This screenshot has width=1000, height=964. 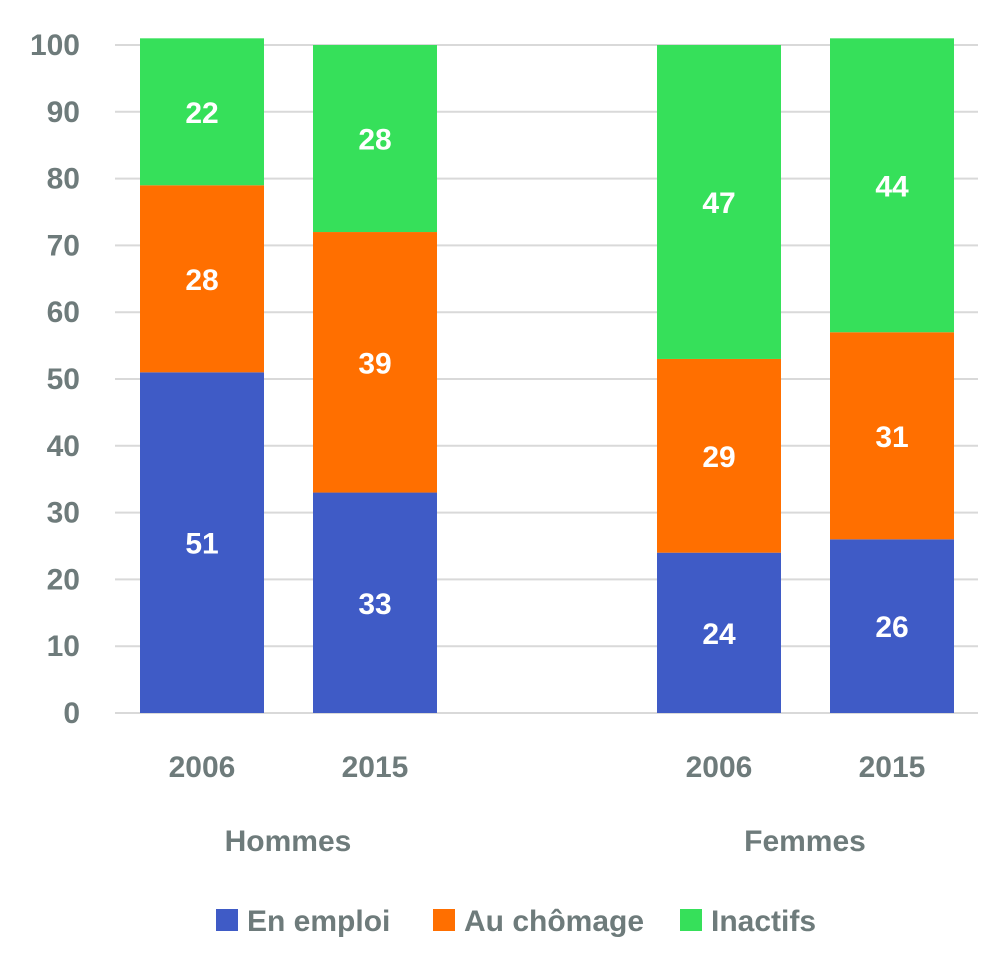 I want to click on data-label-inactifs-1: 28, so click(x=374, y=140).